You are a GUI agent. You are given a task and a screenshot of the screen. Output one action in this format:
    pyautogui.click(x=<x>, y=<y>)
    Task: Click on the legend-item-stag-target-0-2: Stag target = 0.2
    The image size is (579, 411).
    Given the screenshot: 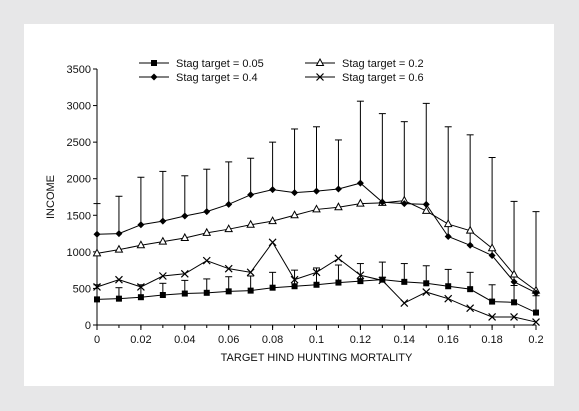 What is the action you would take?
    pyautogui.click(x=364, y=63)
    